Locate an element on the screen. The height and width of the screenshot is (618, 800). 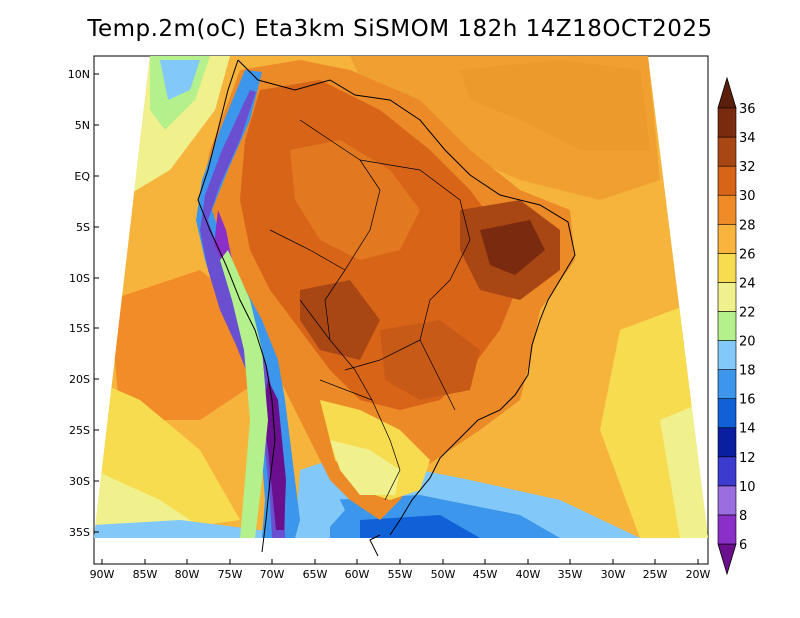
lon-label: 65W is located at coordinates (315, 574).